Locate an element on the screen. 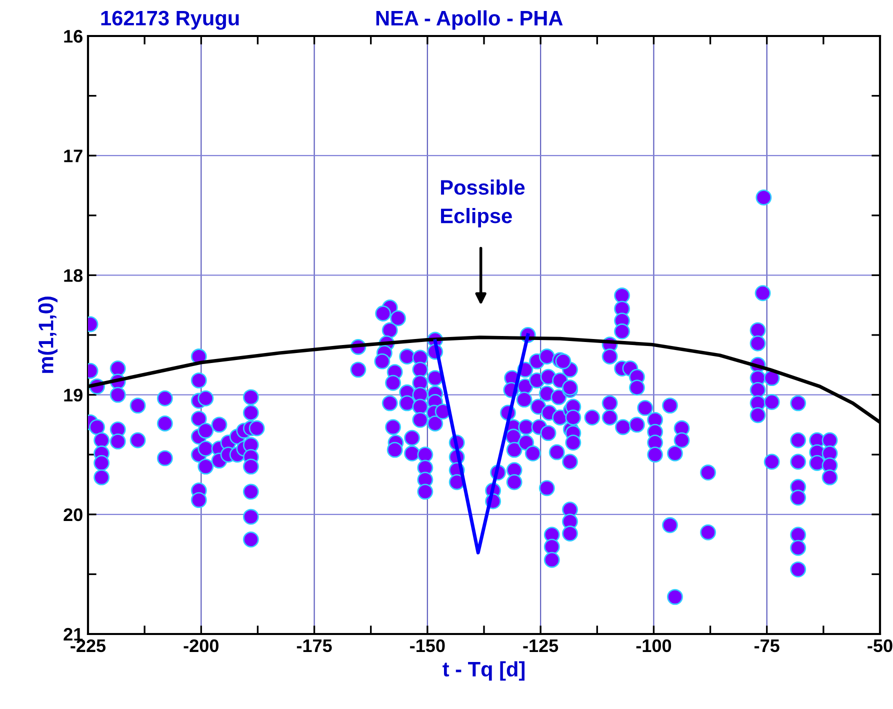 Image resolution: width=893 pixels, height=709 pixels. y-tick-label: 19 is located at coordinates (73, 395).